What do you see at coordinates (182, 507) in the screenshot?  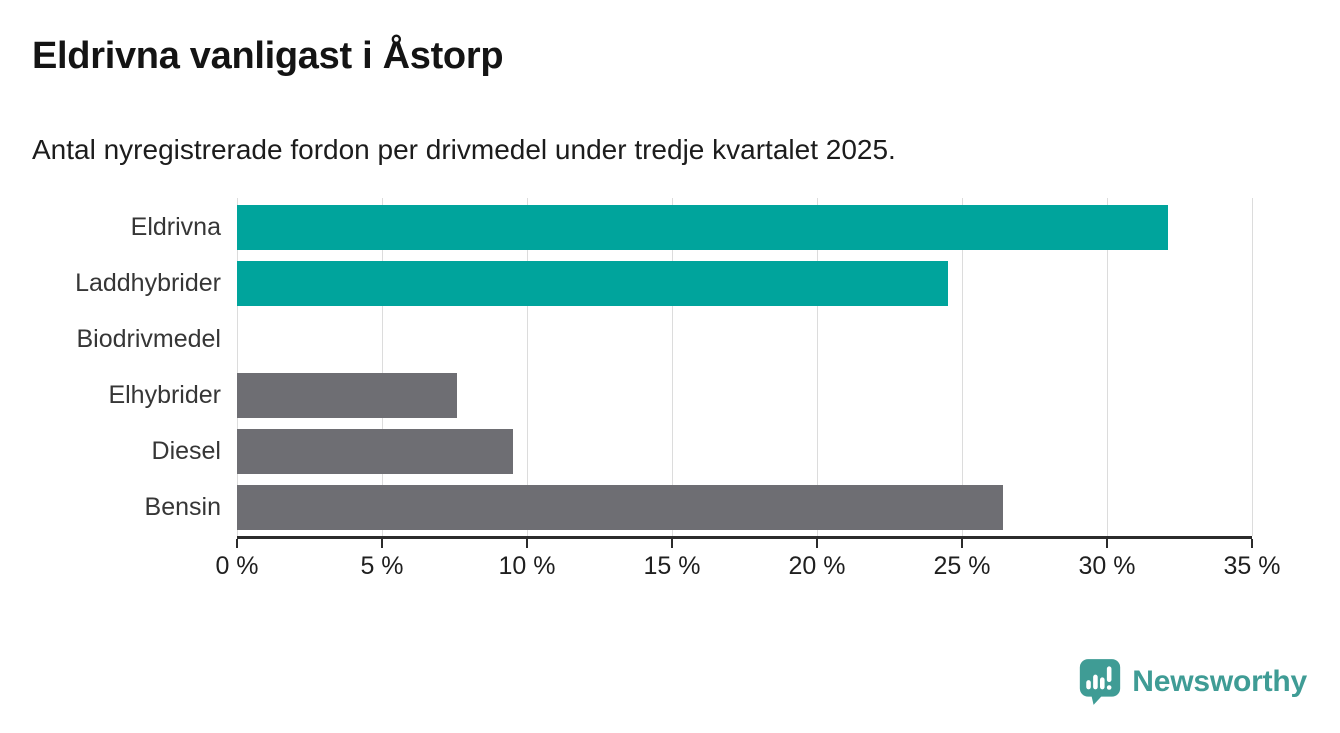 I see `category-label: Bensin` at bounding box center [182, 507].